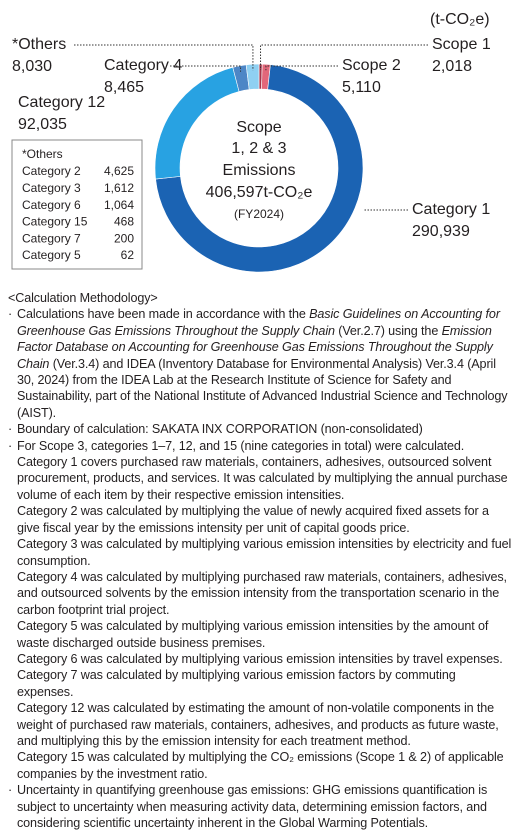 This screenshot has height=831, width=522. Describe the element at coordinates (441, 231) in the screenshot. I see `value-label: 290,939` at that location.